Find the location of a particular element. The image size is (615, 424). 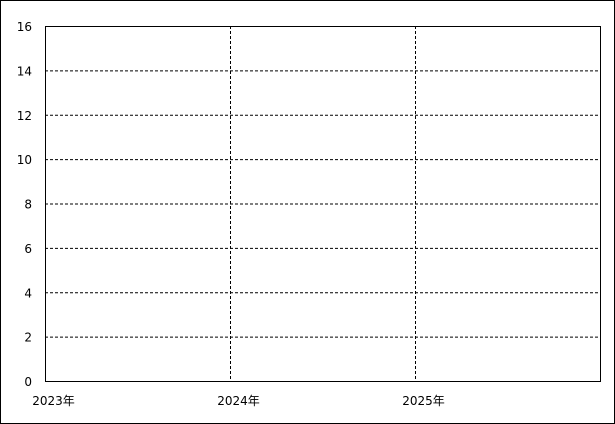

y-tick-label: 6 is located at coordinates (28, 249).